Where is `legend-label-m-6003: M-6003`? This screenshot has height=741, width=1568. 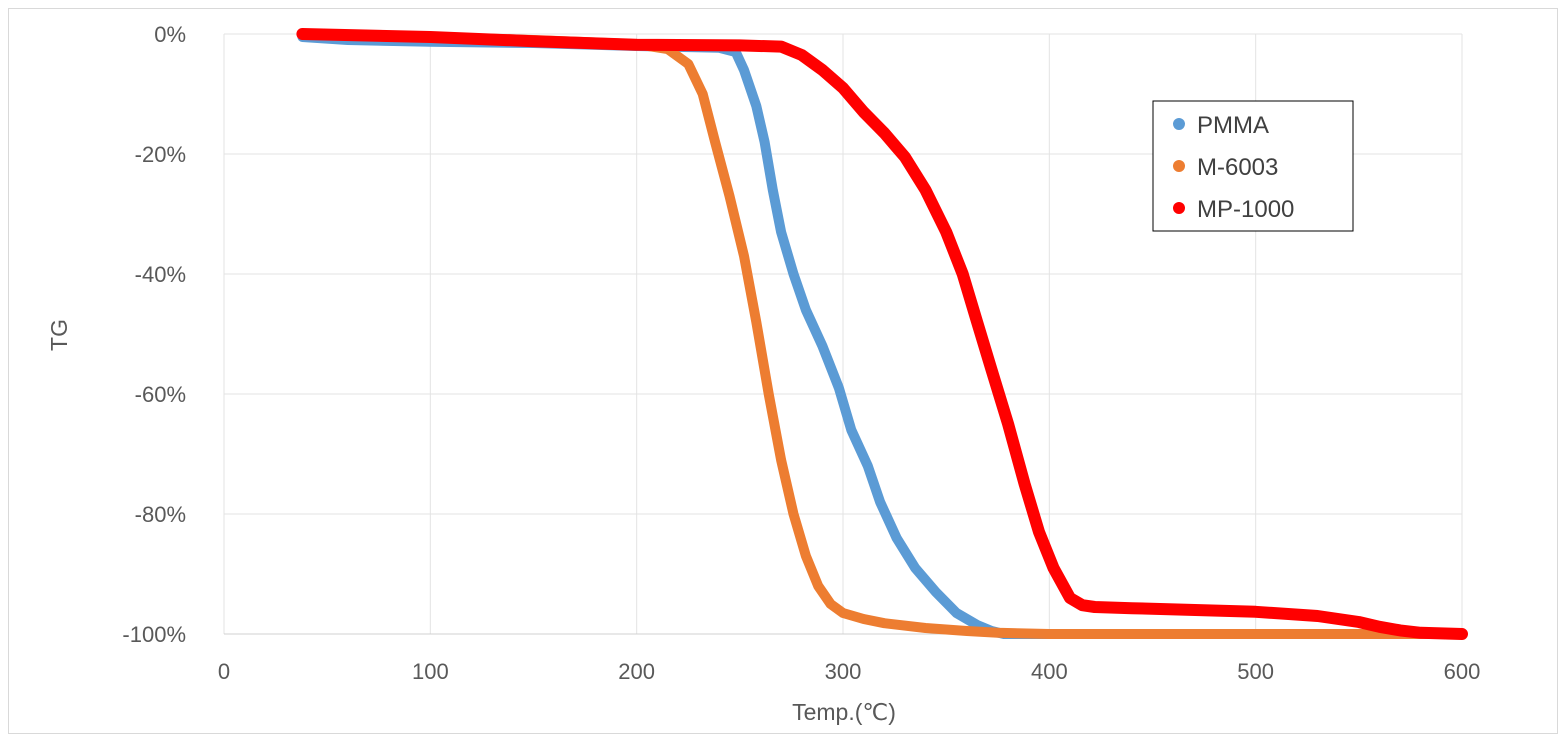 legend-label-m-6003: M-6003 is located at coordinates (1237, 167).